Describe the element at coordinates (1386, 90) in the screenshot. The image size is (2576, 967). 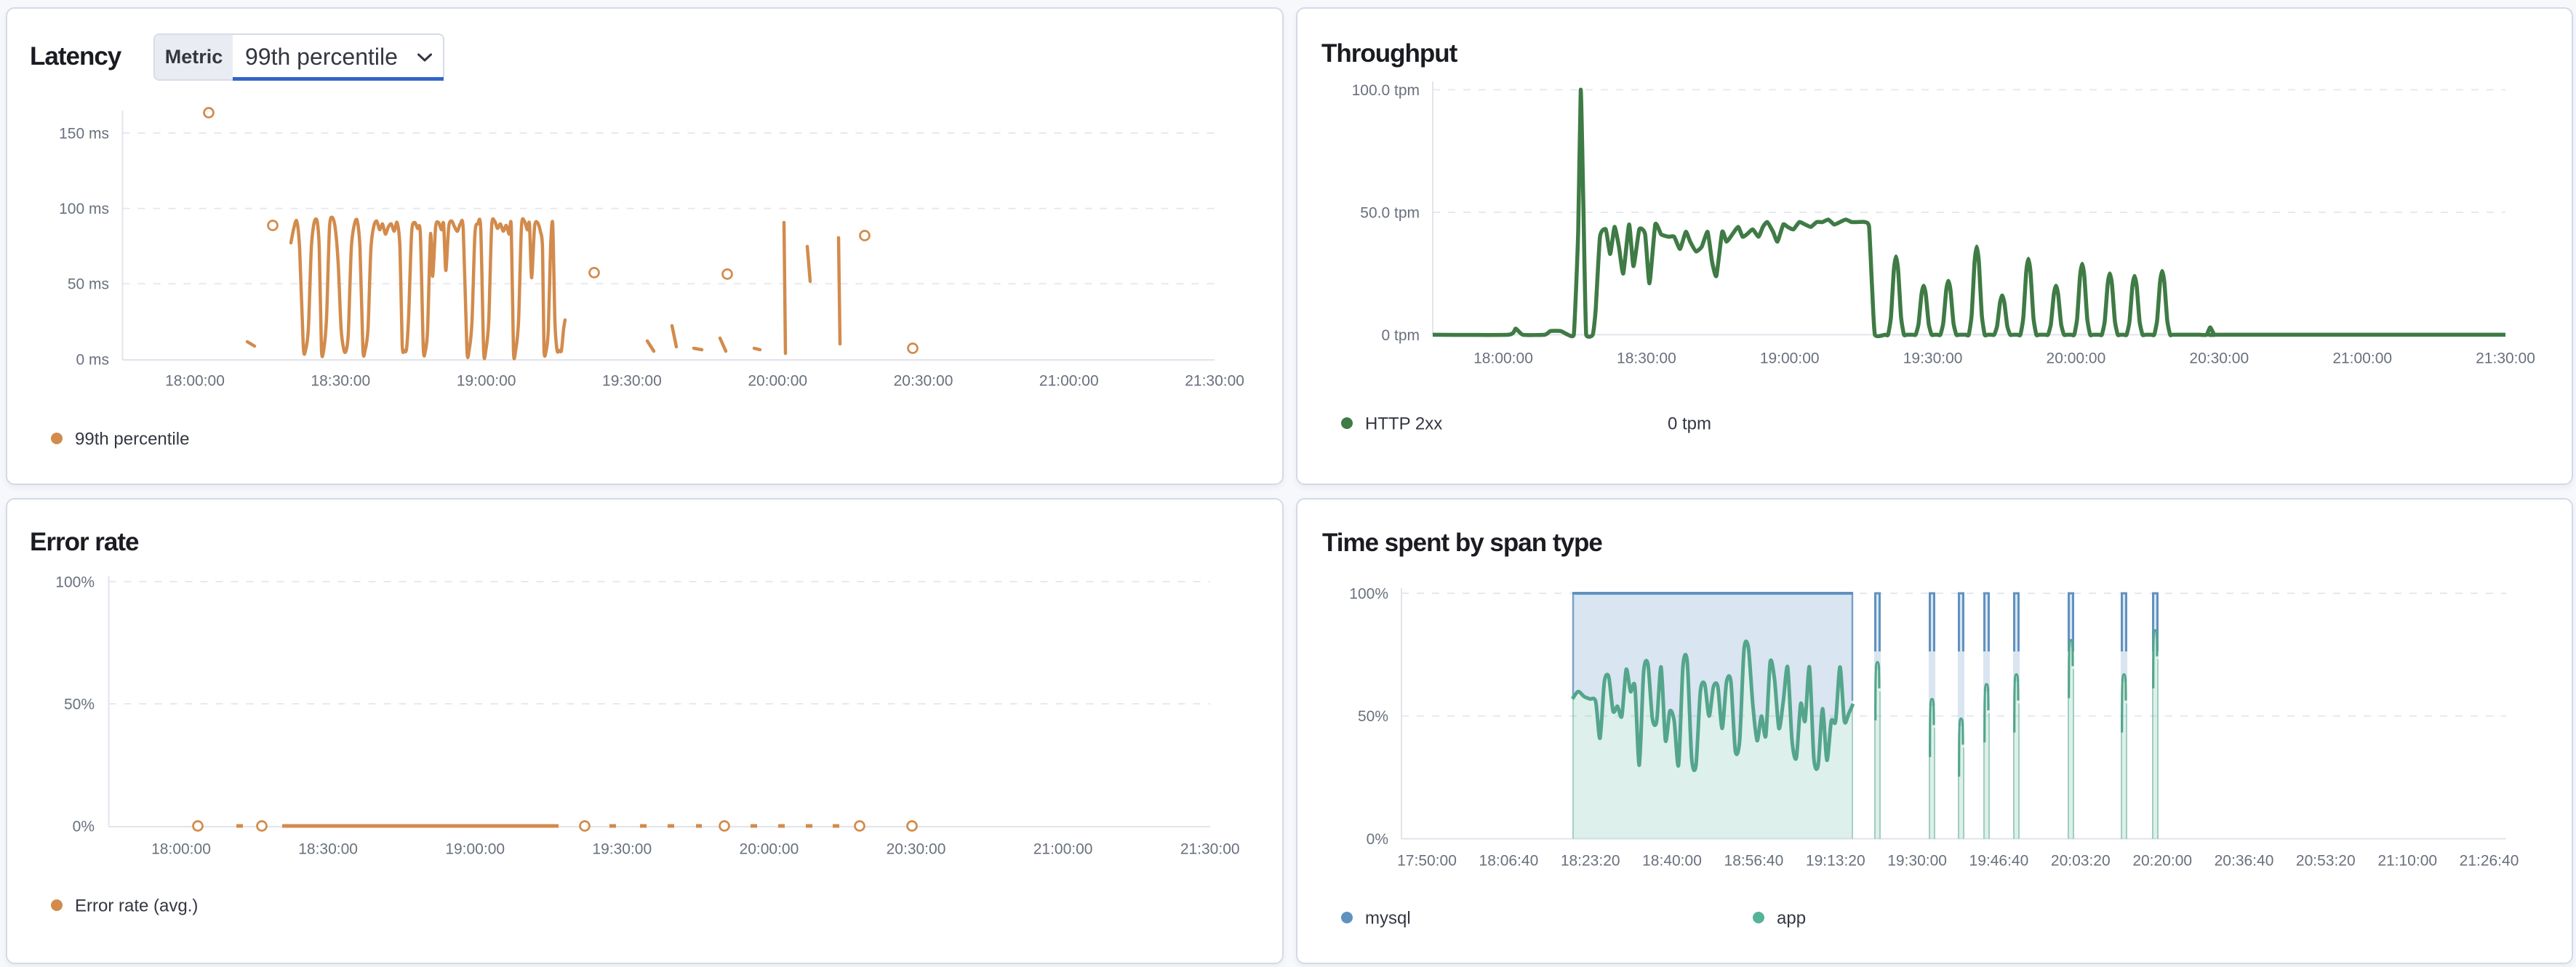
I see `svg-text: 100.0 tpm` at that location.